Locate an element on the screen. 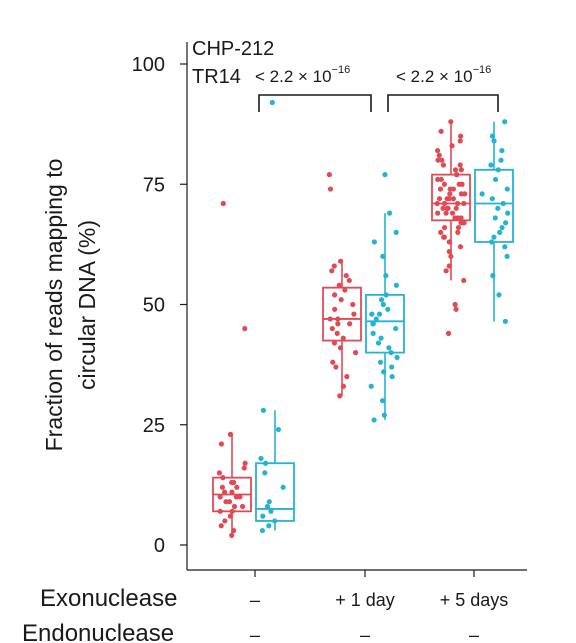  pvalue-text-2: < 2.2 × 10−16 is located at coordinates (443, 75).